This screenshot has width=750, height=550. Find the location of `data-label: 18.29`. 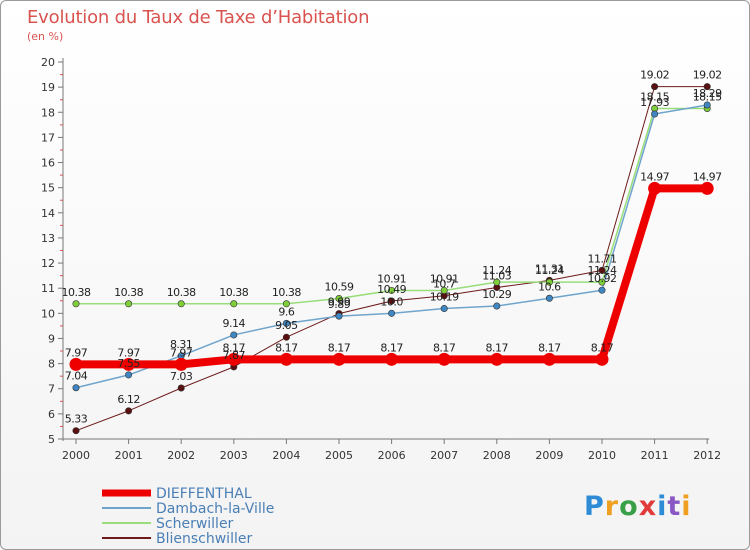

data-label: 18.29 is located at coordinates (707, 93).